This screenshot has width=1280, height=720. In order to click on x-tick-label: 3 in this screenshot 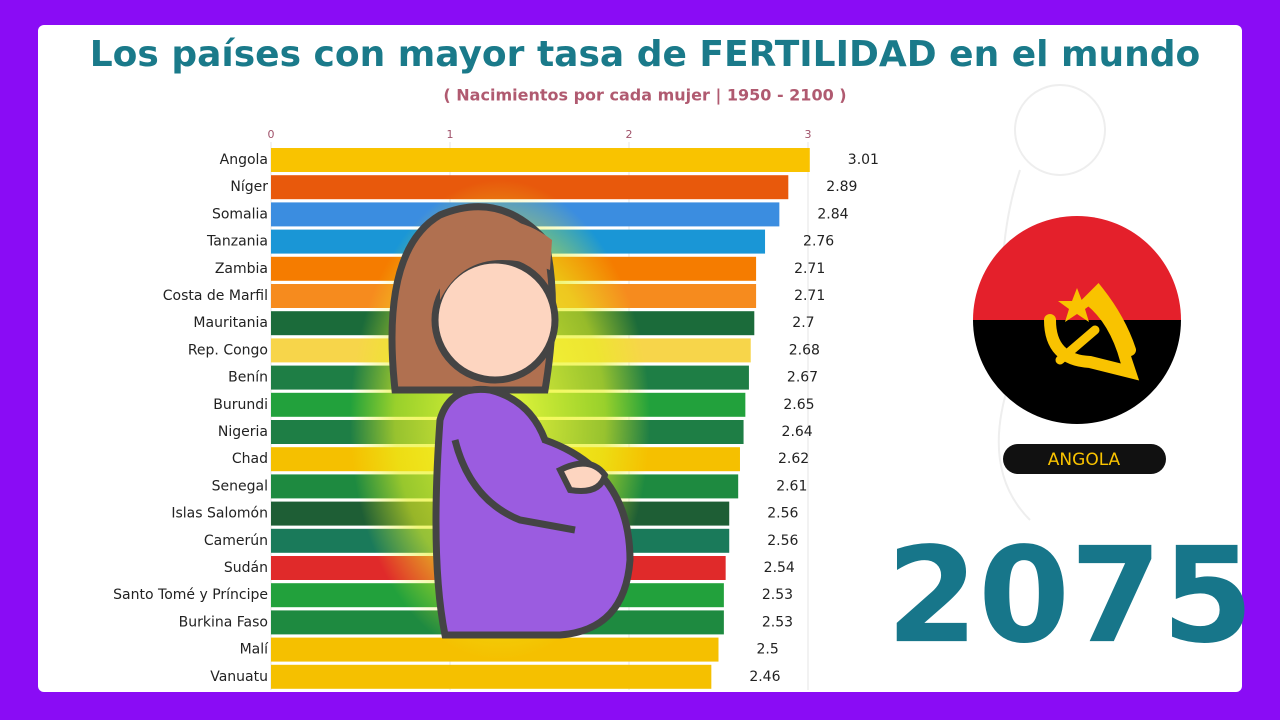, I will do `click(808, 134)`.